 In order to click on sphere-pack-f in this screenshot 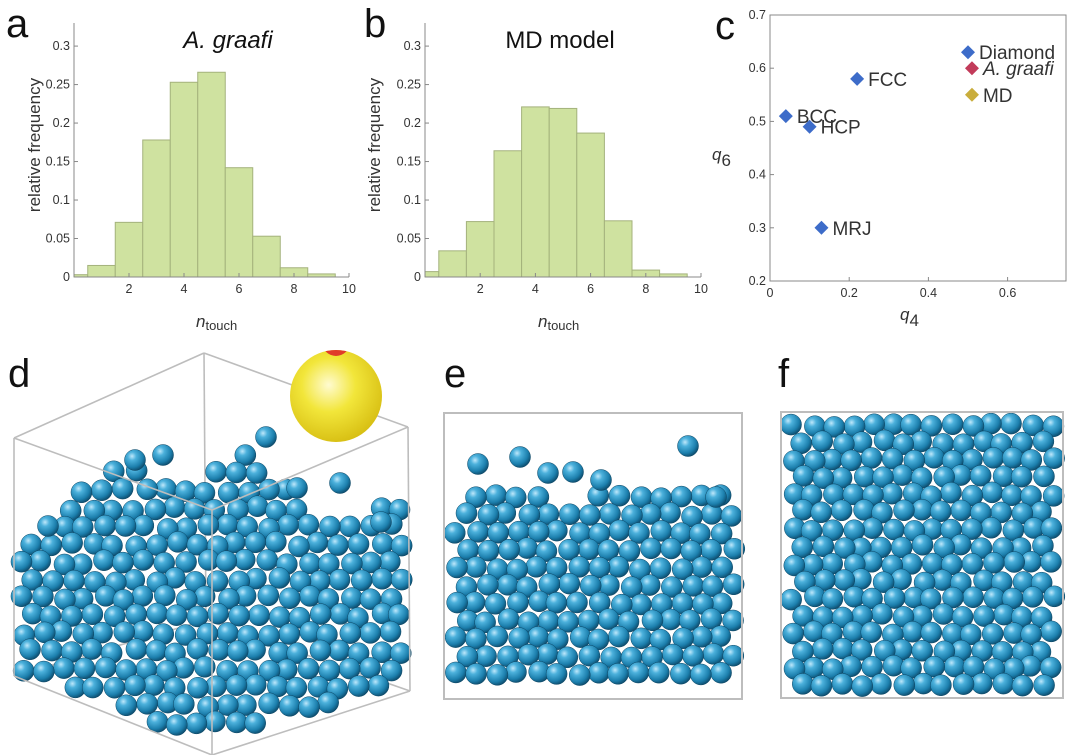, I will do `click(923, 554)`.